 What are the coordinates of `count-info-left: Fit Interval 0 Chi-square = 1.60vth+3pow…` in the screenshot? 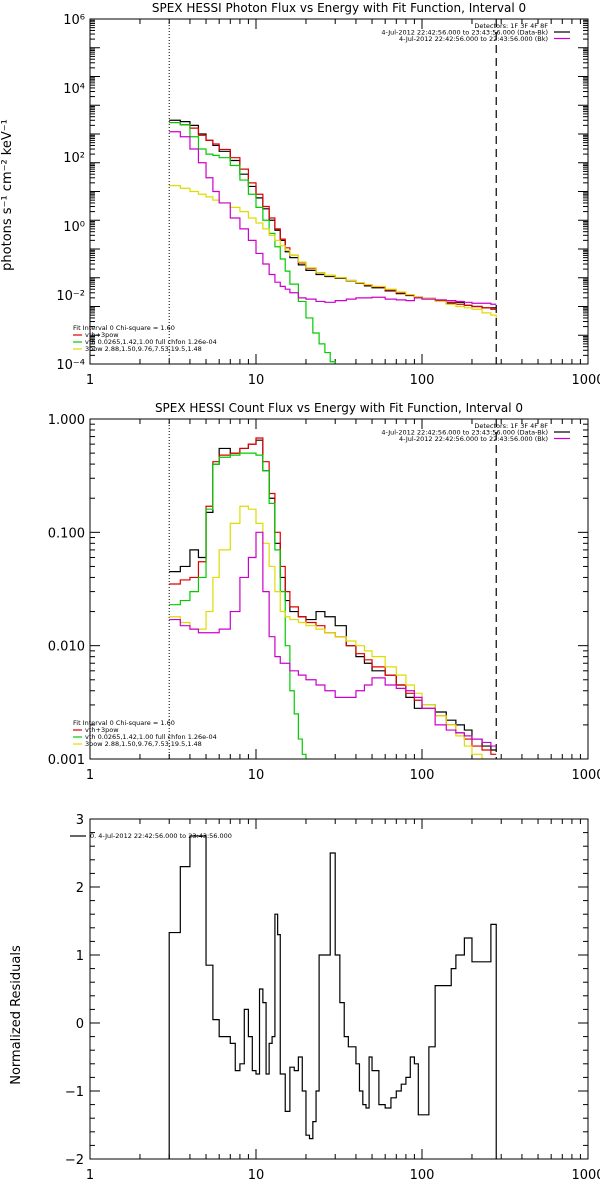 It's located at (145, 733).